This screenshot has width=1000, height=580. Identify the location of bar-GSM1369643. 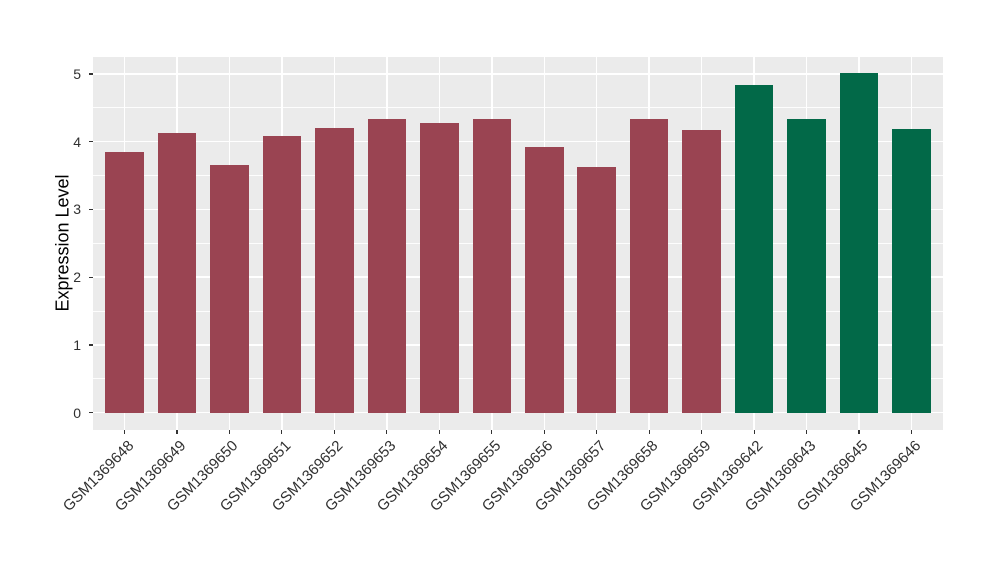
(806, 266).